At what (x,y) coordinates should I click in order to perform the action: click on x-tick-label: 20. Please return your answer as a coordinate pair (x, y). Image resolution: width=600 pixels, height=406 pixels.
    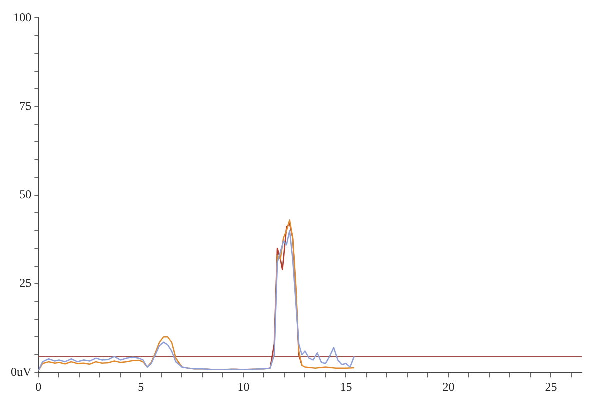
    Looking at the image, I should click on (448, 387).